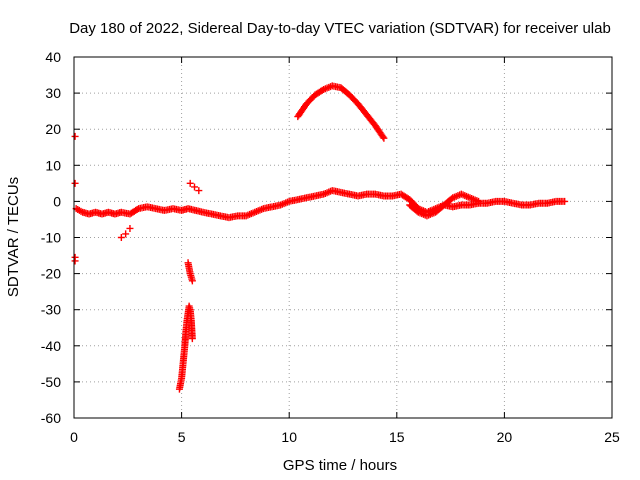 The image size is (640, 480). Describe the element at coordinates (51, 418) in the screenshot. I see `y-tick-label: -60` at that location.